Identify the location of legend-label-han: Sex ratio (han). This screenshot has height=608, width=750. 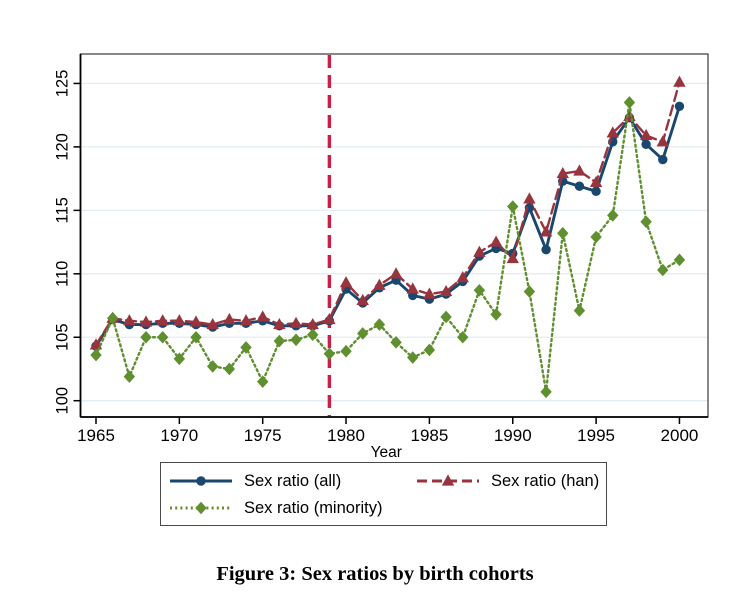
(545, 480).